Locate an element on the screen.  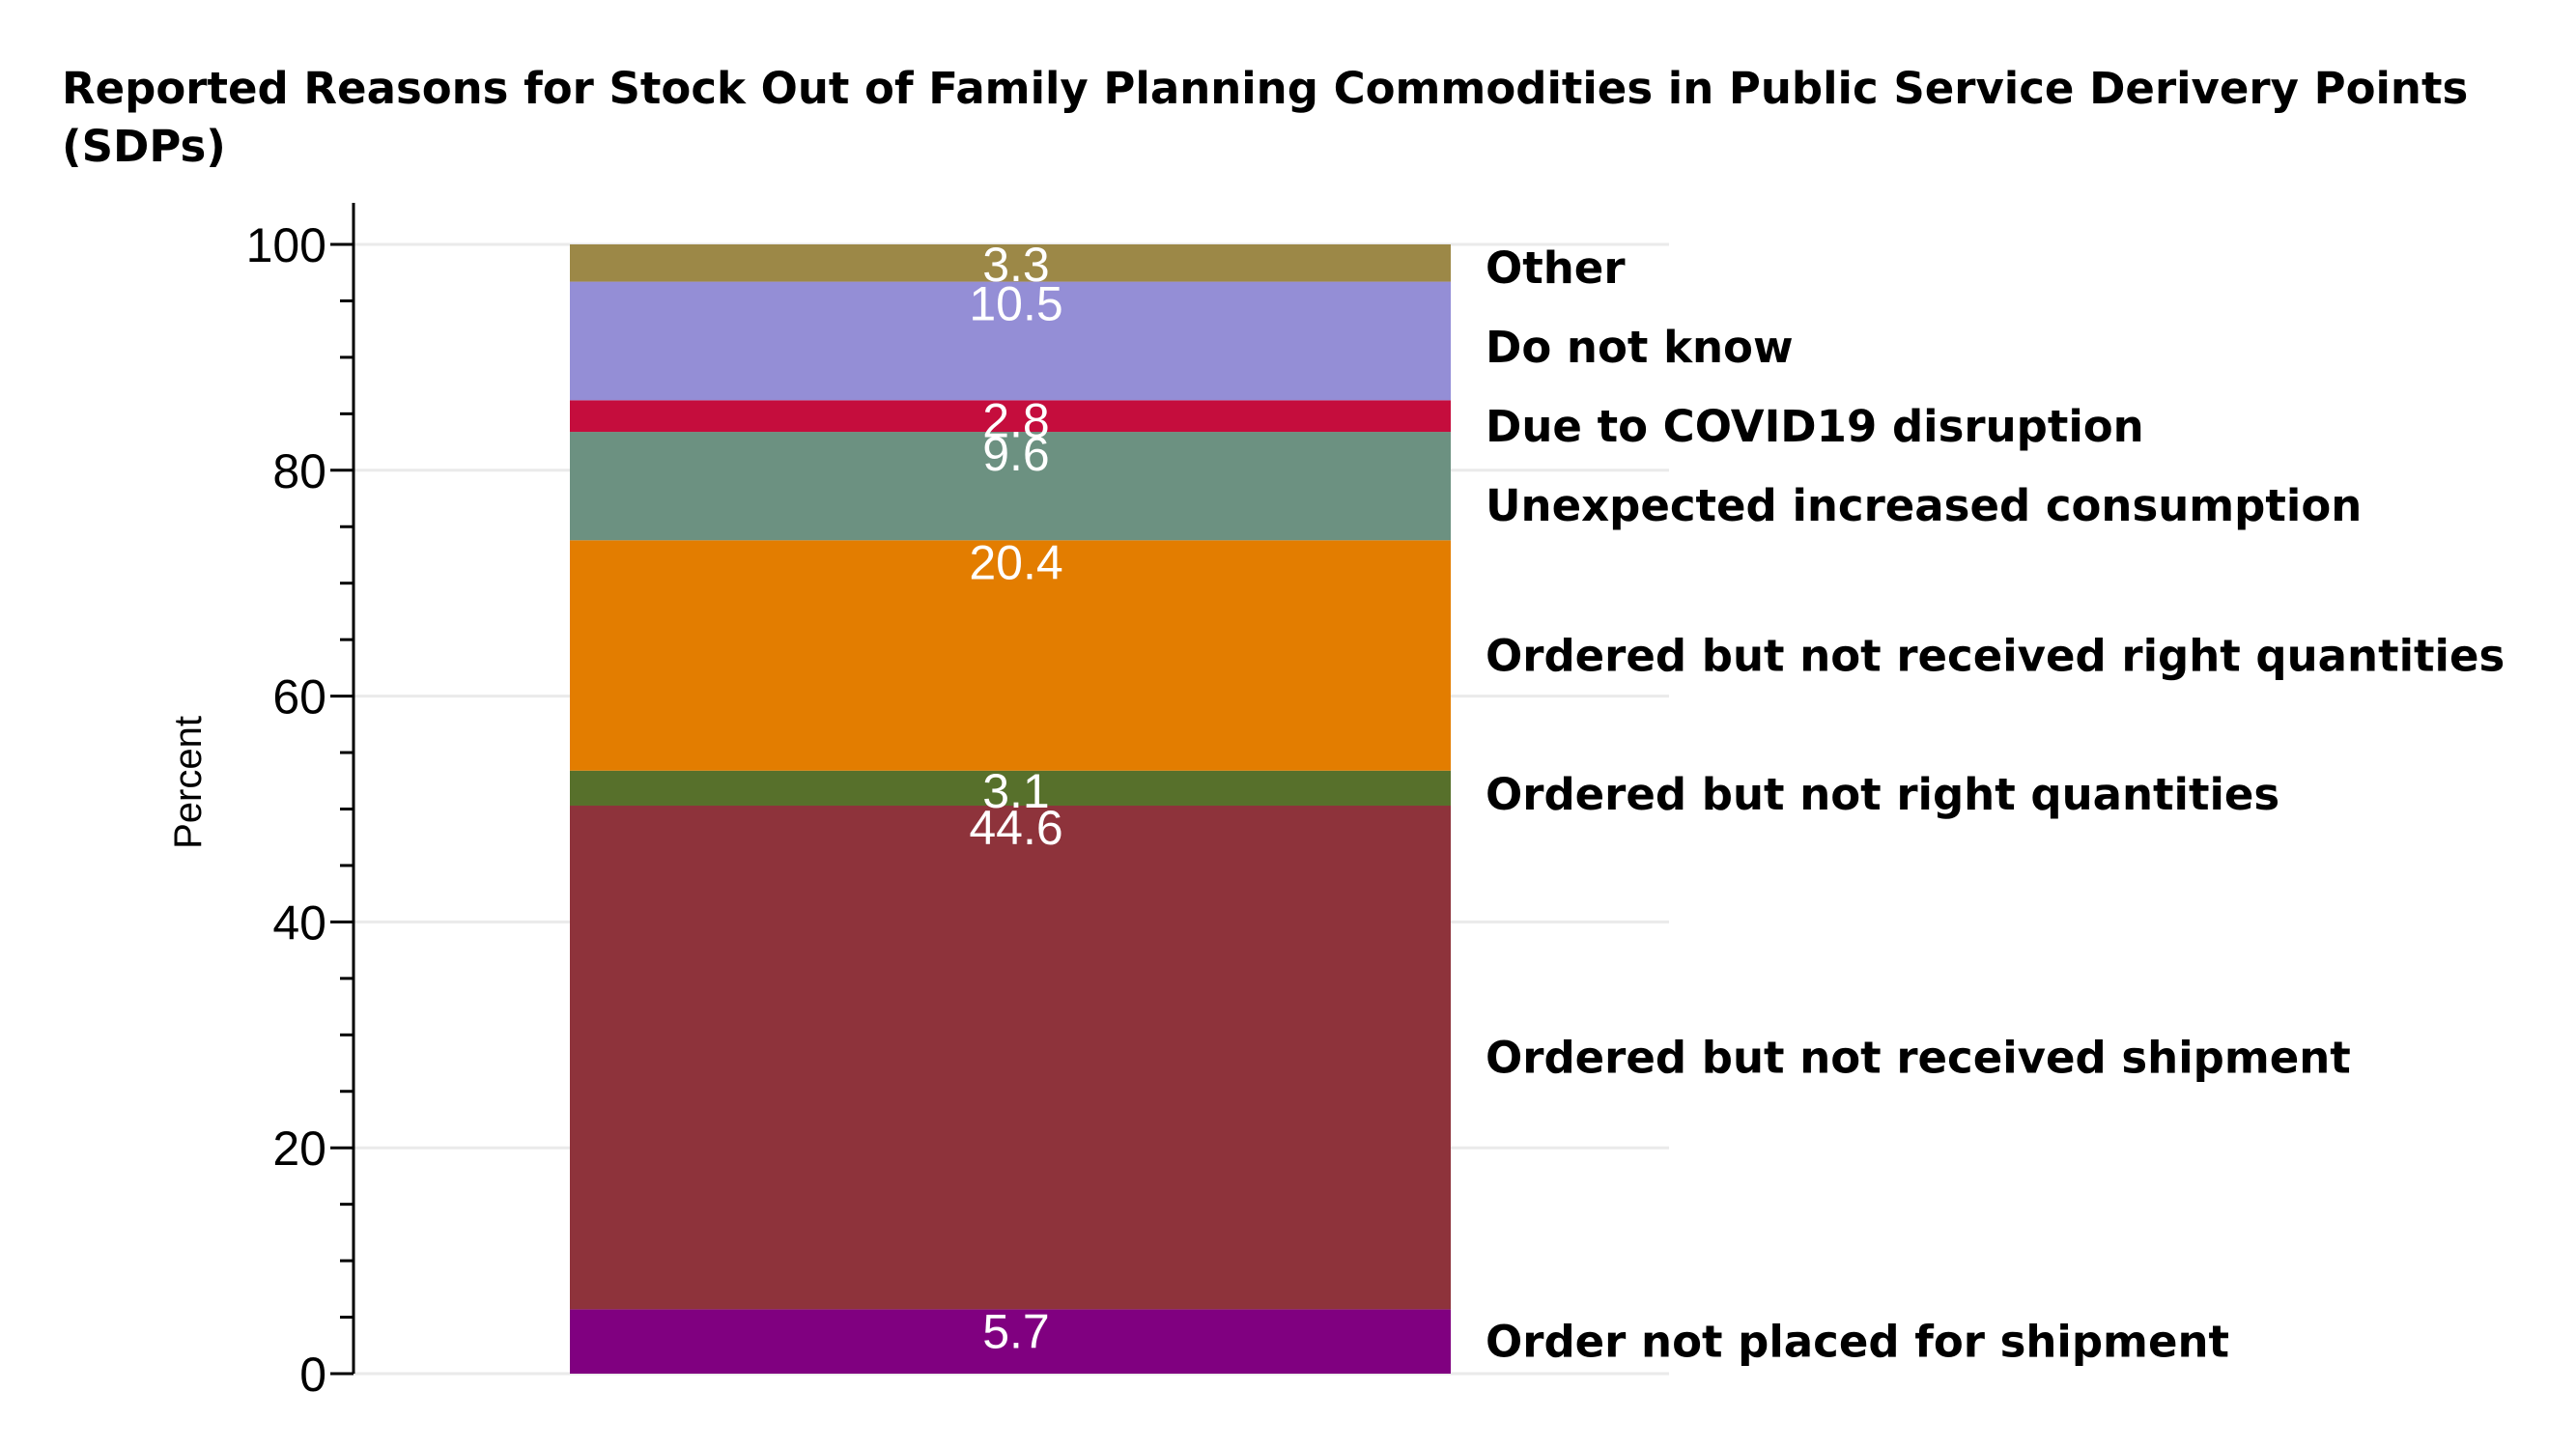
series-label: Other is located at coordinates (1556, 268).